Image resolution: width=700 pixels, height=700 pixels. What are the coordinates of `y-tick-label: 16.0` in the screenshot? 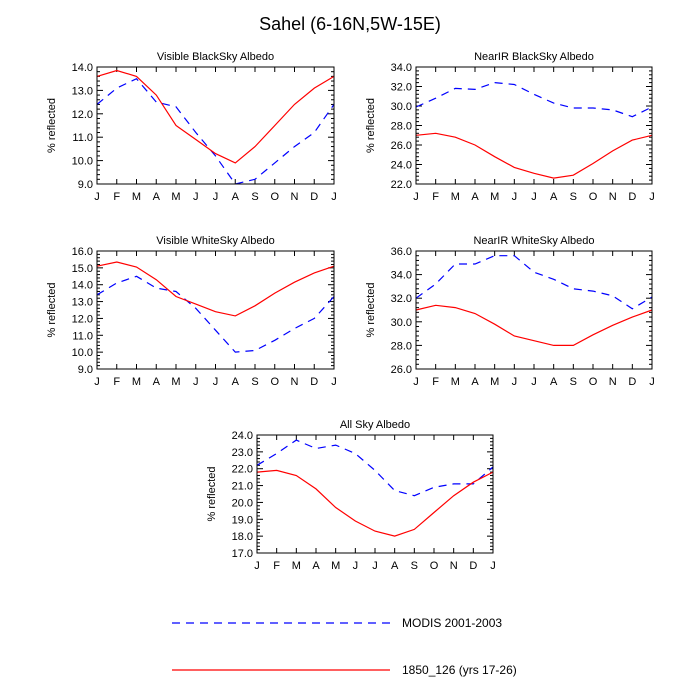 It's located at (82, 252).